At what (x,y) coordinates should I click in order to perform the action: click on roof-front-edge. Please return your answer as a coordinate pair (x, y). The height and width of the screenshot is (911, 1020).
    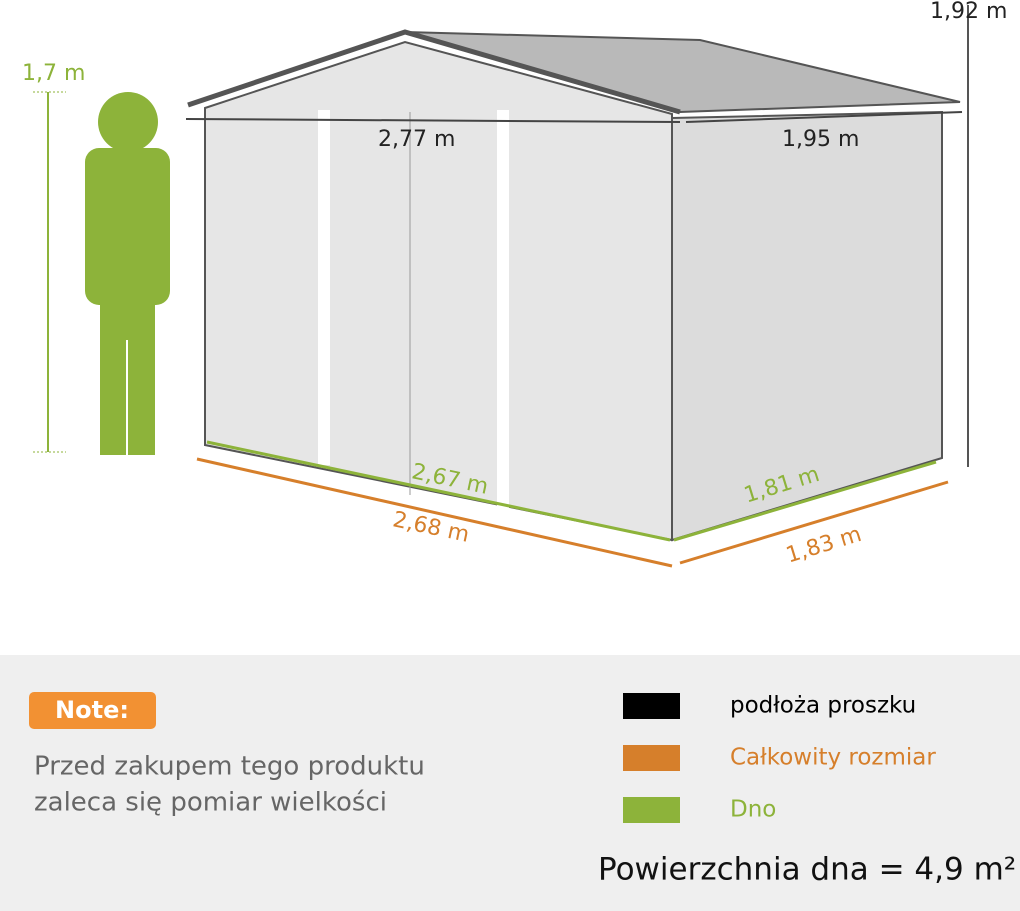
    Looking at the image, I should click on (434, 72).